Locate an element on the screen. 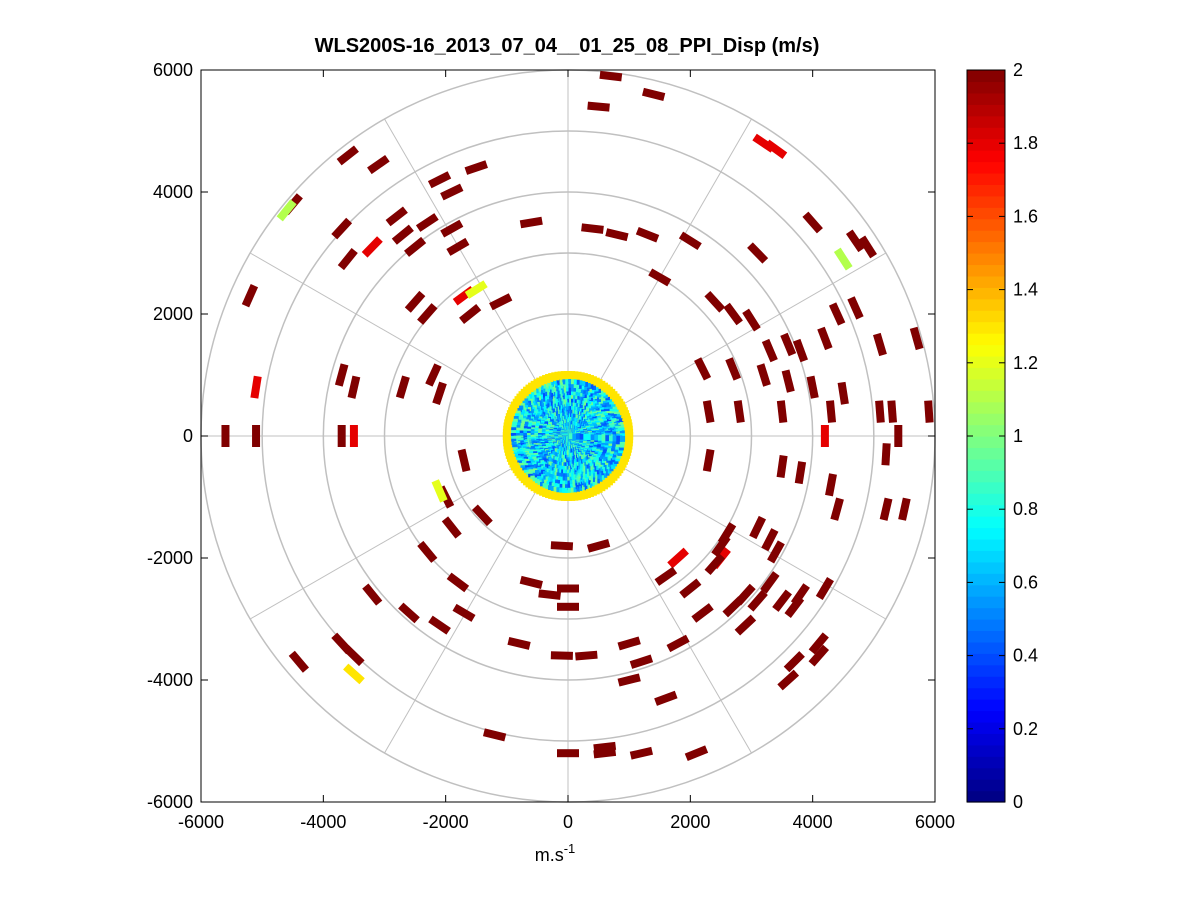 The height and width of the screenshot is (901, 1201). x-tick-label: -2000 is located at coordinates (446, 822).